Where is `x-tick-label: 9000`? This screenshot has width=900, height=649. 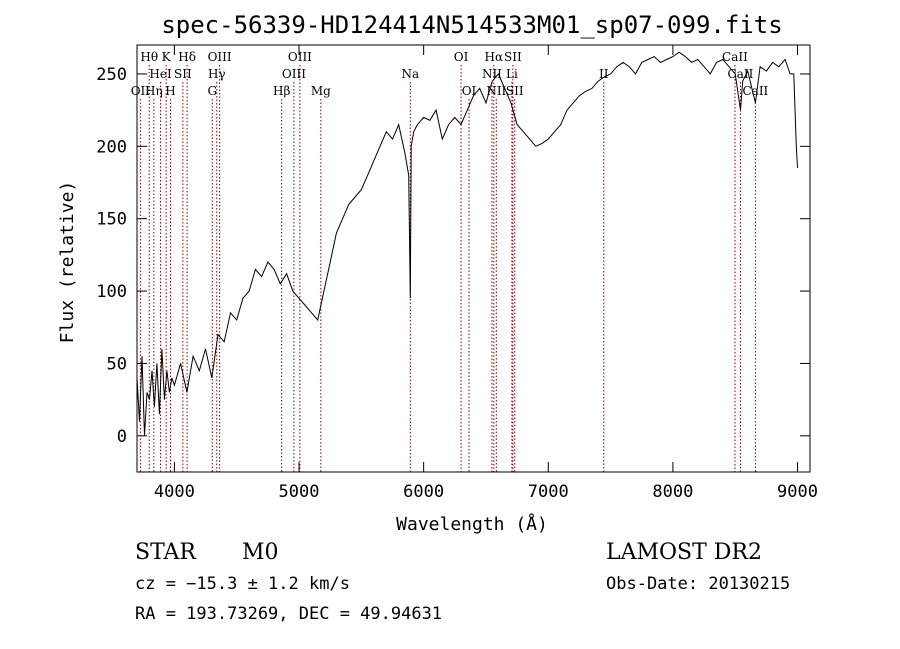
x-tick-label: 9000 is located at coordinates (797, 492).